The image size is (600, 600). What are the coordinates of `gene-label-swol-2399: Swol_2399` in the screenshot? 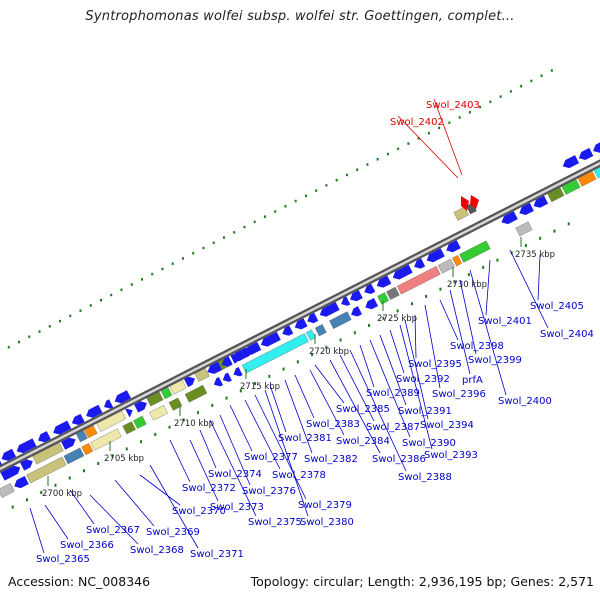 It's located at (495, 360).